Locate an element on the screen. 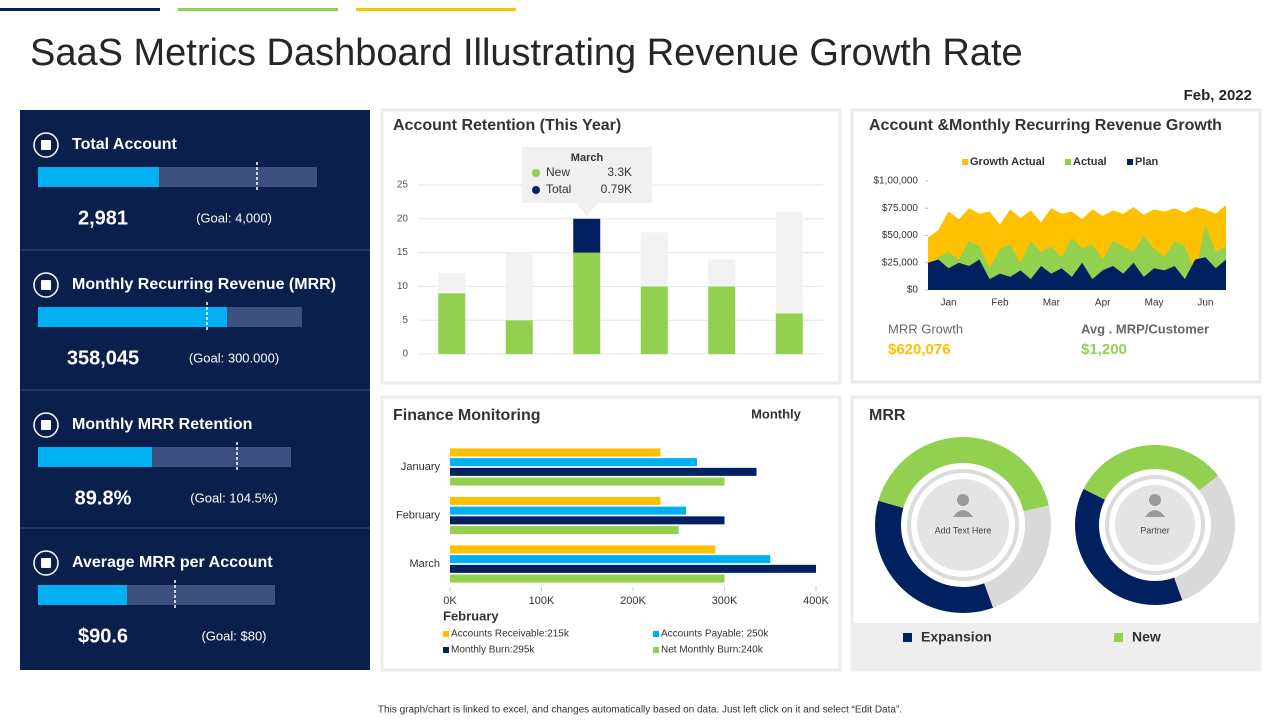  kpi-label: Monthly MRR Retention is located at coordinates (162, 424).